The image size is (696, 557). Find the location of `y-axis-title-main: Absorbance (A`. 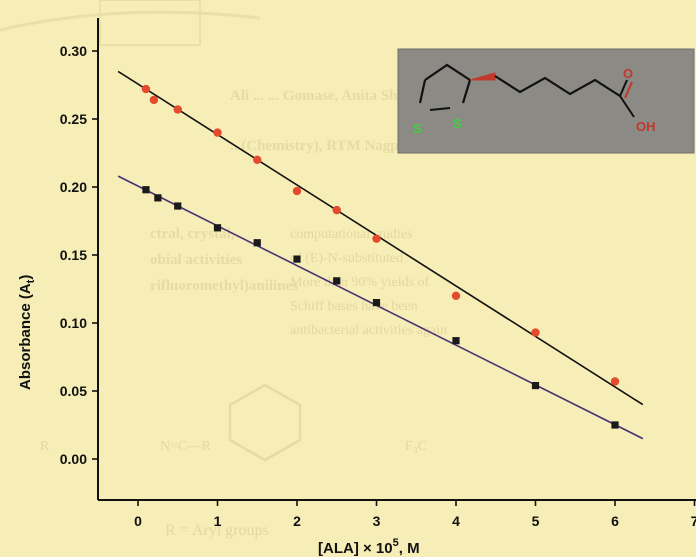

y-axis-title-main: Absorbance (A is located at coordinates (25, 336).